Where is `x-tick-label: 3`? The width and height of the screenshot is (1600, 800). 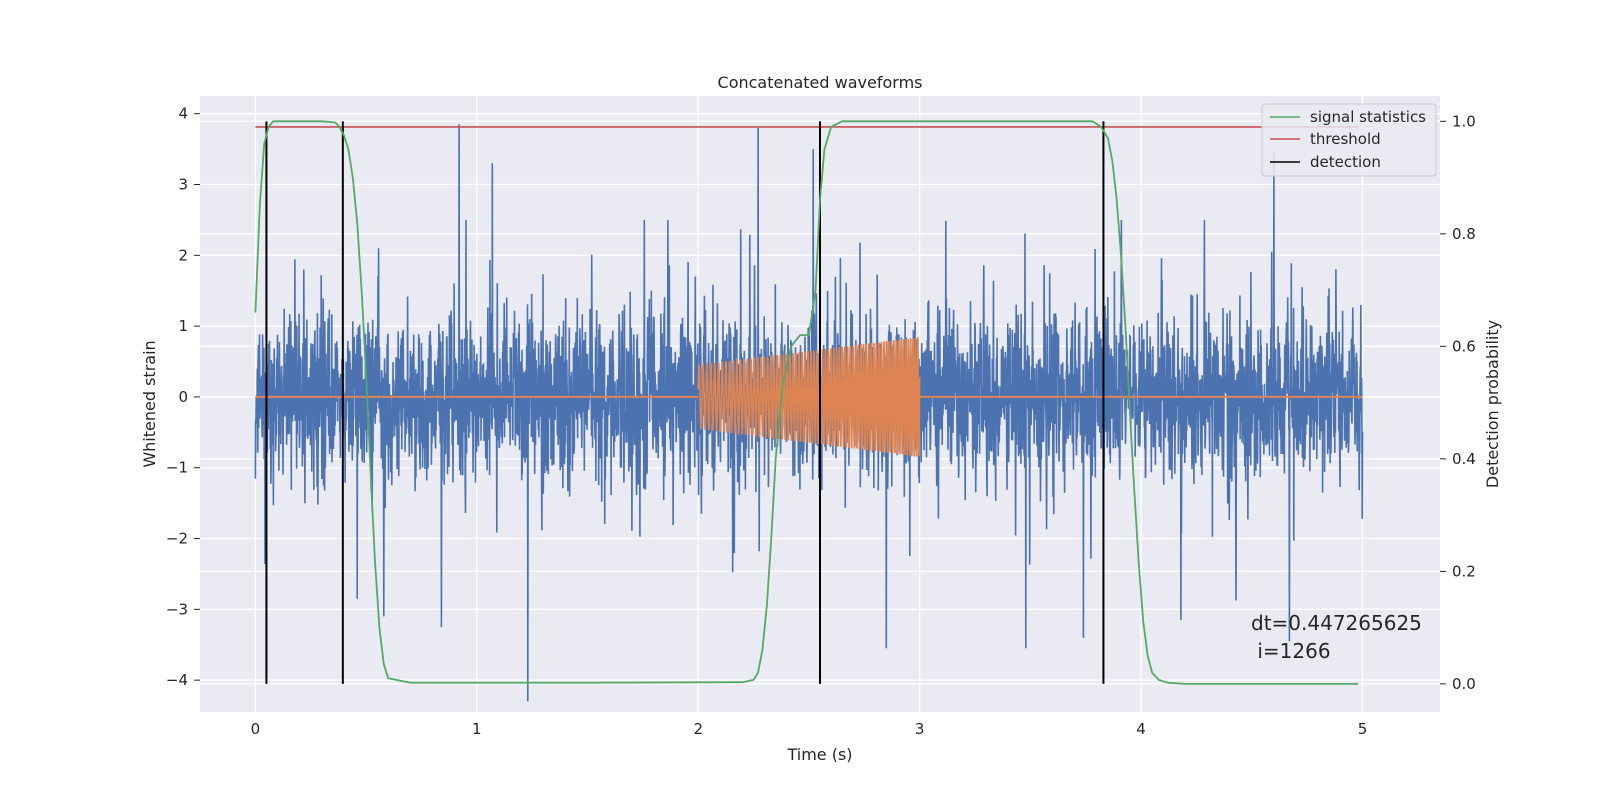
x-tick-label: 3 is located at coordinates (920, 729).